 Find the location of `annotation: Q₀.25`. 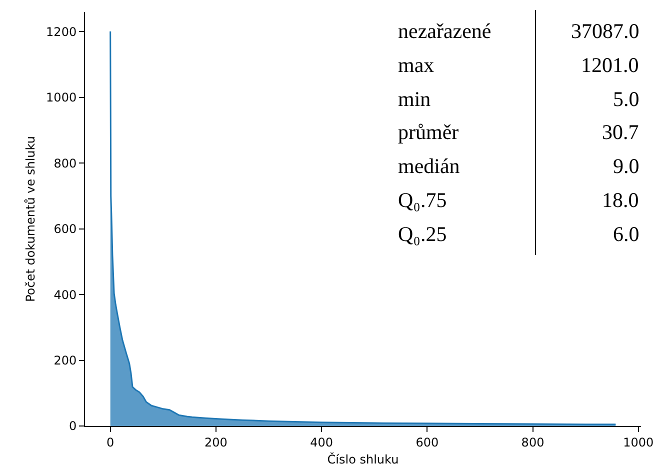

annotation: Q₀.25 is located at coordinates (422, 234).